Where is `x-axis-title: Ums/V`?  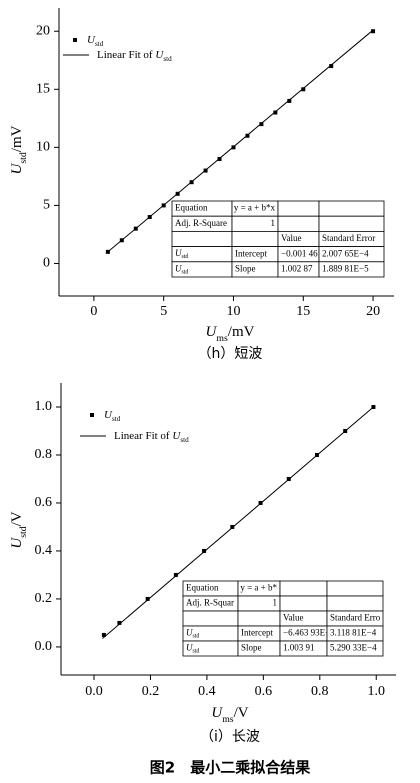
x-axis-title: Ums/V is located at coordinates (229, 714).